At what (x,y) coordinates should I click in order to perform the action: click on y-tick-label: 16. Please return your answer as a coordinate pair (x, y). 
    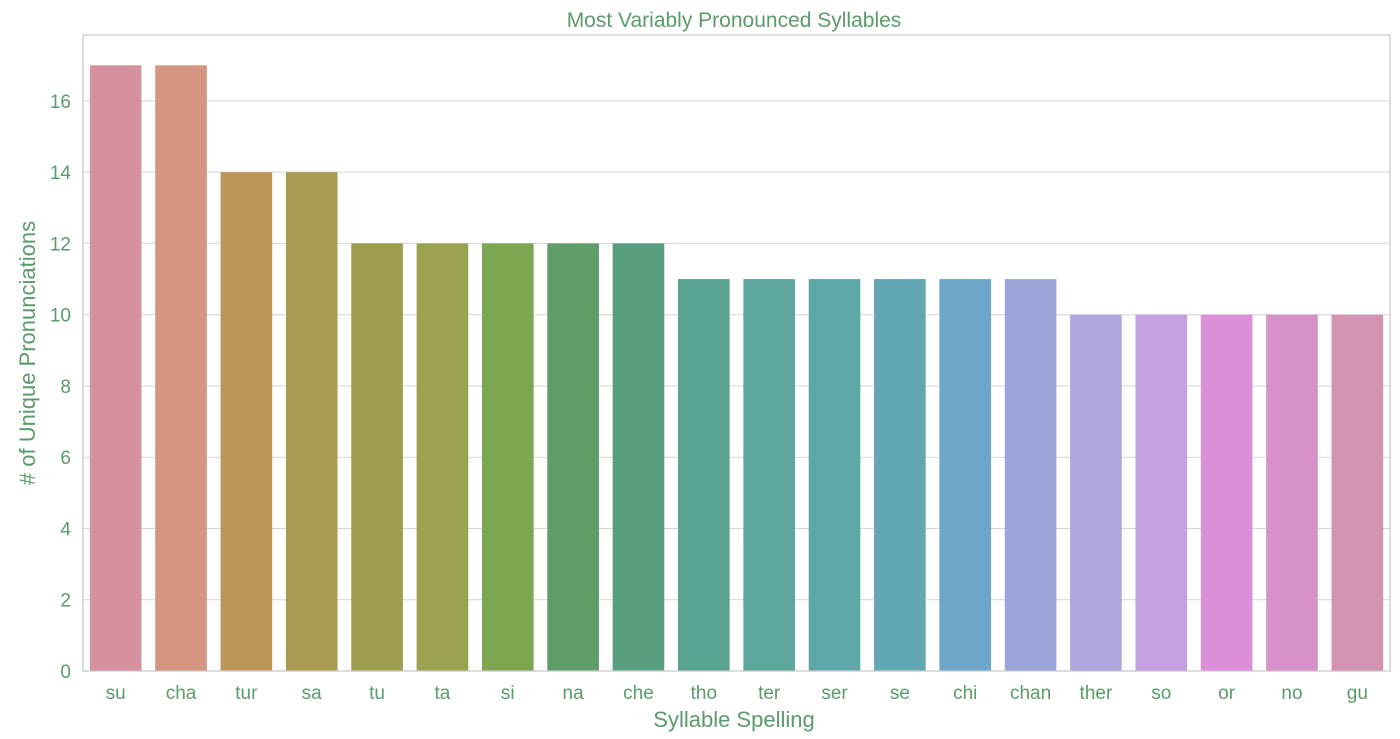
    Looking at the image, I should click on (60, 102).